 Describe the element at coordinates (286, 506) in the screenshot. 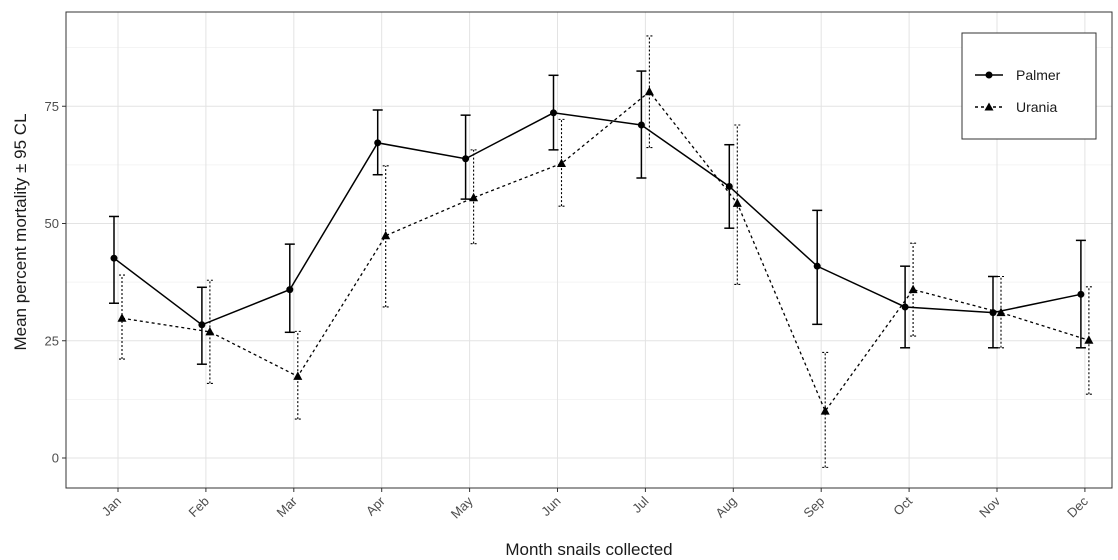

I see `x-tick-label-mar: Mar` at that location.